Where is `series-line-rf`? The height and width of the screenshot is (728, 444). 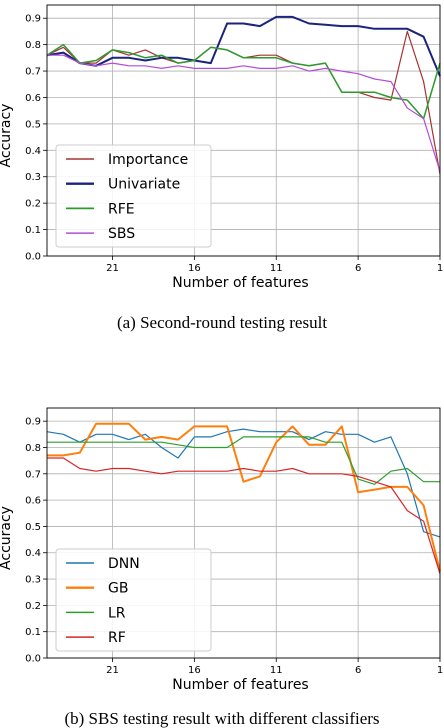
series-line-rf is located at coordinates (244, 515).